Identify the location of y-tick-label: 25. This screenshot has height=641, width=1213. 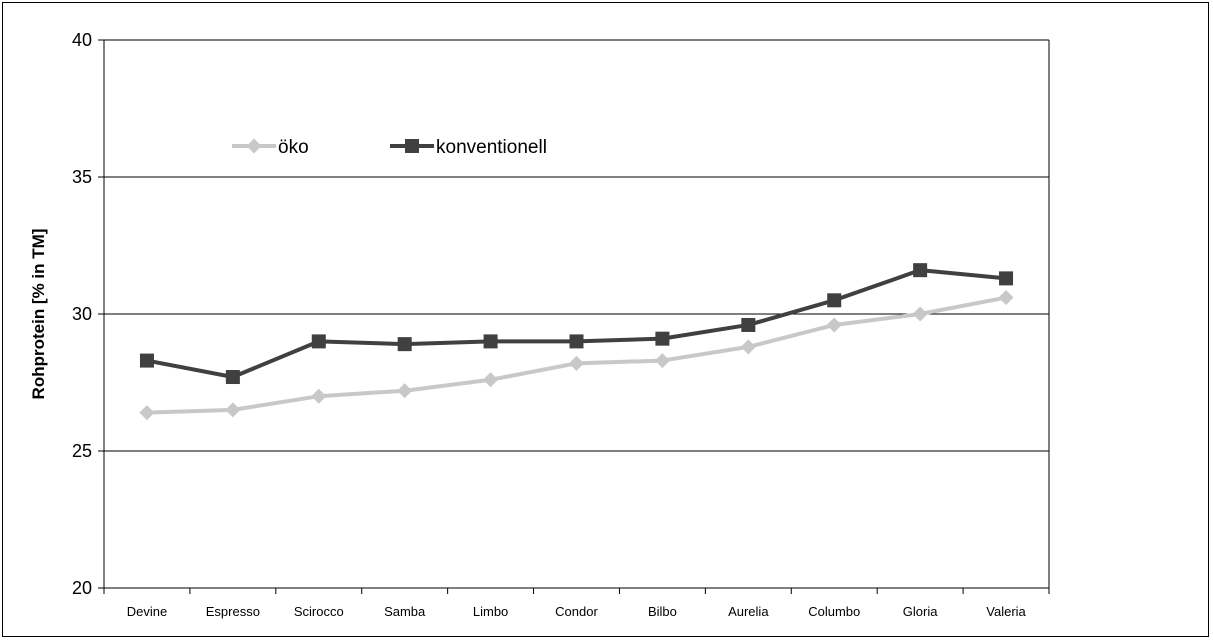
(82, 451).